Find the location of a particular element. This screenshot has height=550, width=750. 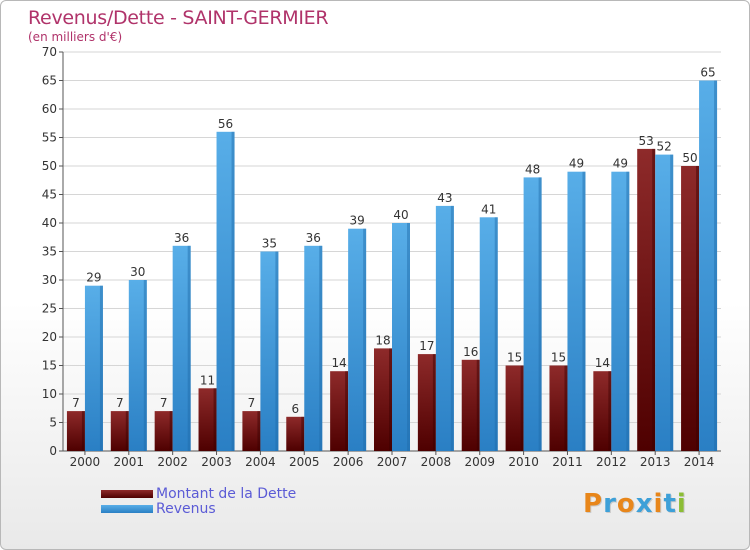

data-label-revenue: 39 is located at coordinates (356, 221).